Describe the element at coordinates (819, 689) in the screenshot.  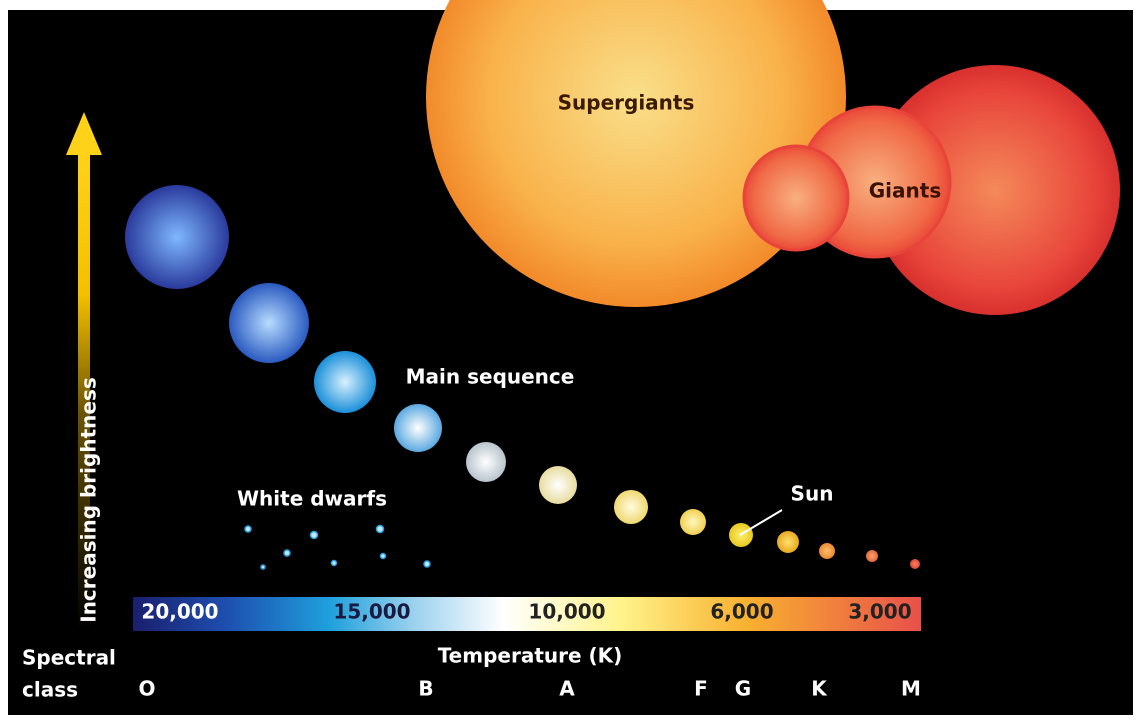
I see `spectral-class: K` at that location.